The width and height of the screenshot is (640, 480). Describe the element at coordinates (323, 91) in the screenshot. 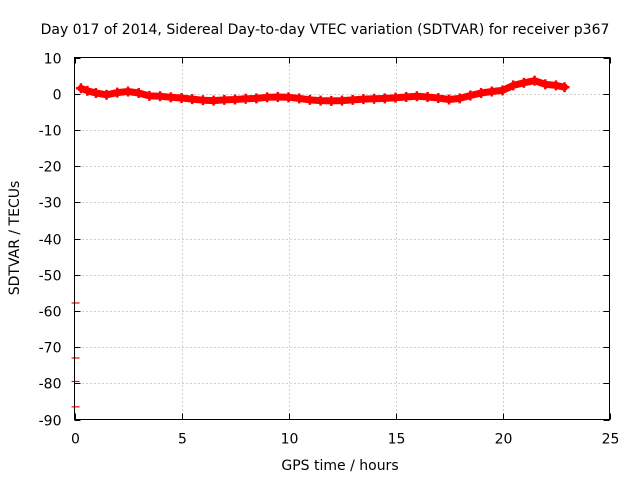

I see `series-band` at that location.